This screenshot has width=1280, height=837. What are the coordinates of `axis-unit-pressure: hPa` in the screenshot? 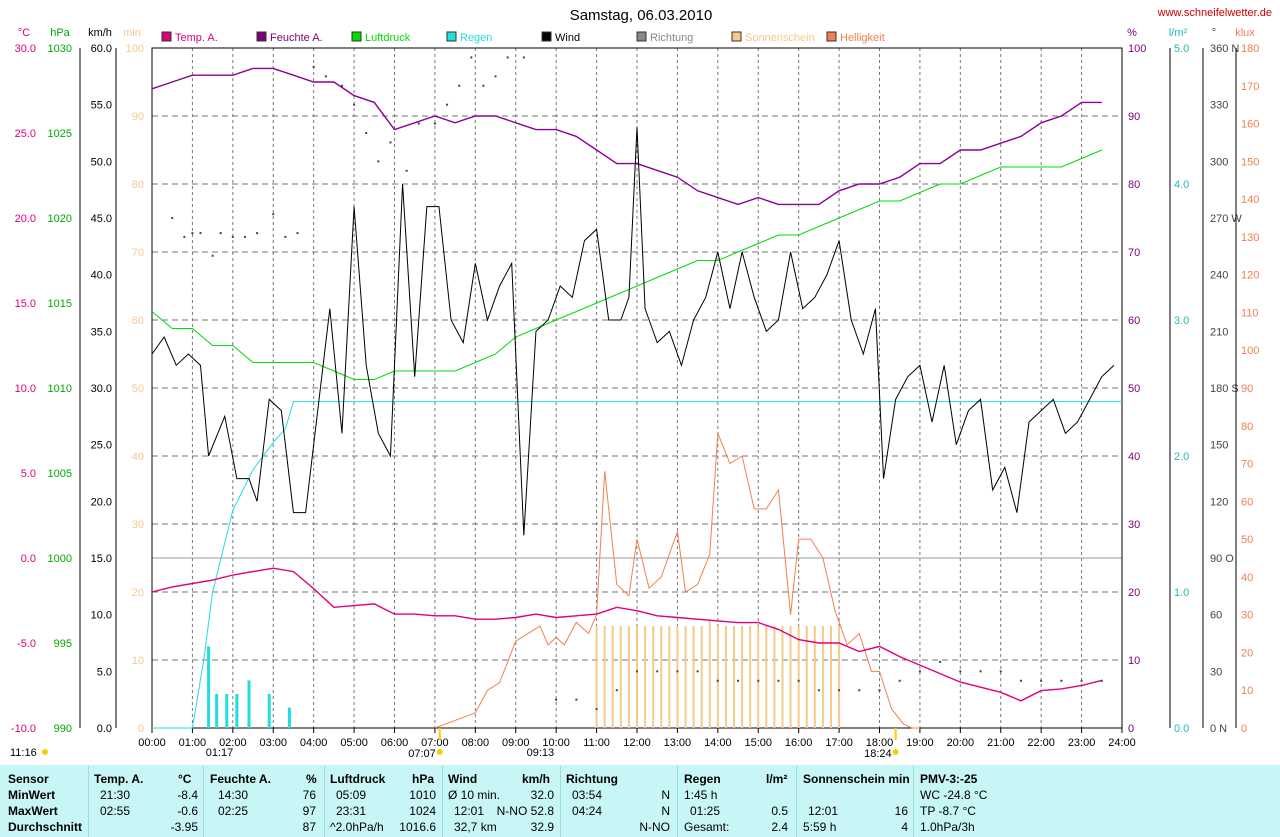 It's located at (60, 33).